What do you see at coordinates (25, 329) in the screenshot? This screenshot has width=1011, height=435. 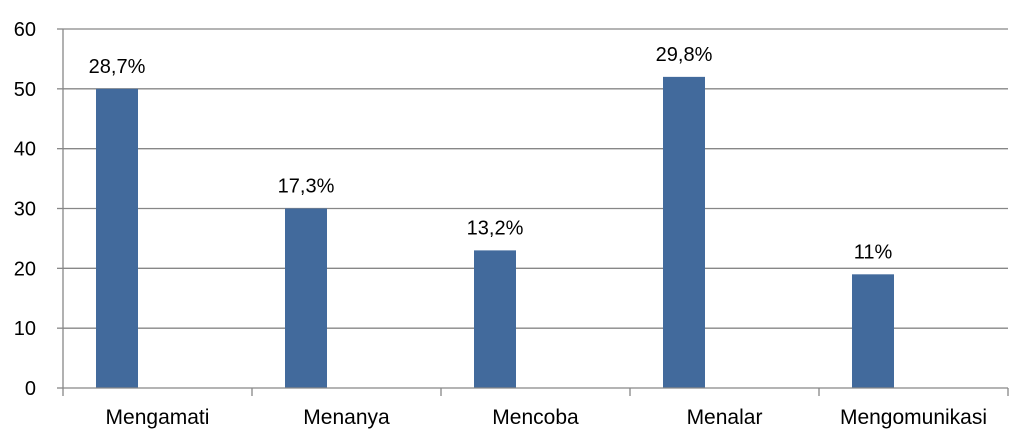 I see `y-tick-label: 10` at bounding box center [25, 329].